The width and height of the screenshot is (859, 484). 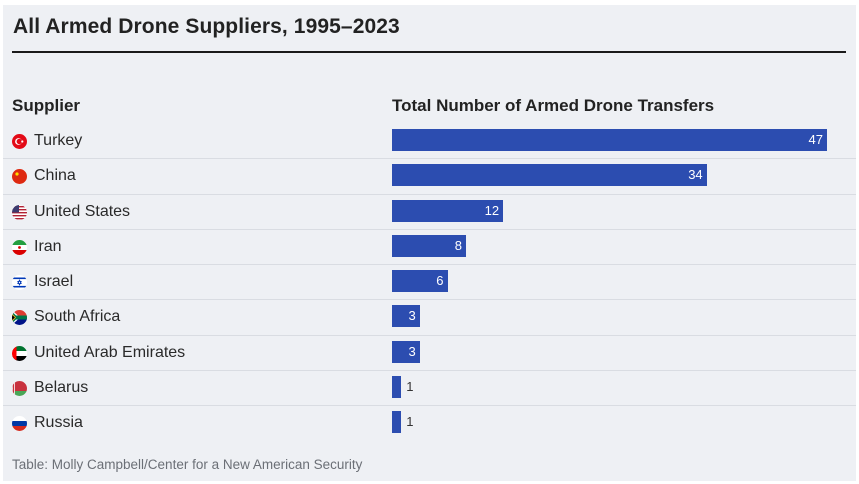 What do you see at coordinates (54, 282) in the screenshot?
I see `supplier-label: Israel` at bounding box center [54, 282].